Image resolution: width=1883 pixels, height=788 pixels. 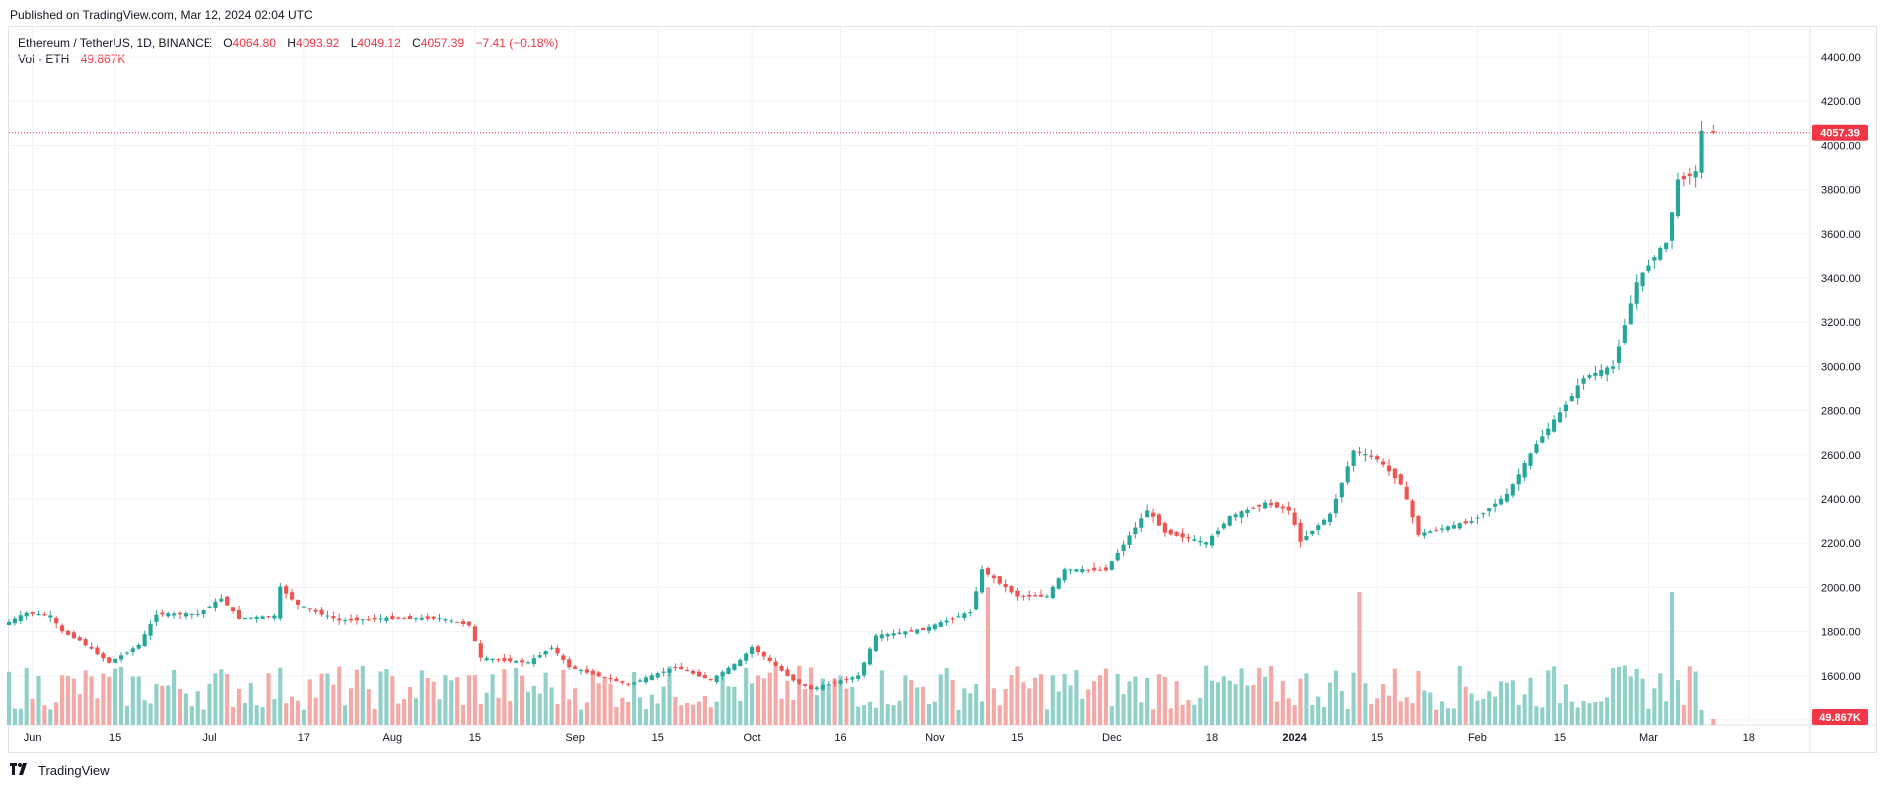 I want to click on volume-label: Vol · ETH, so click(x=44, y=59).